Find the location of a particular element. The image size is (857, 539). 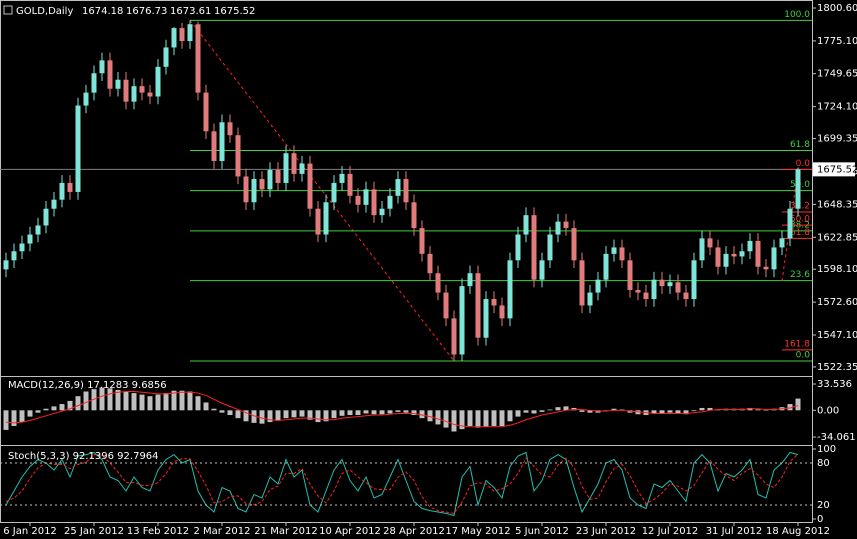

ohlc-open: 1674.18 is located at coordinates (102, 11).